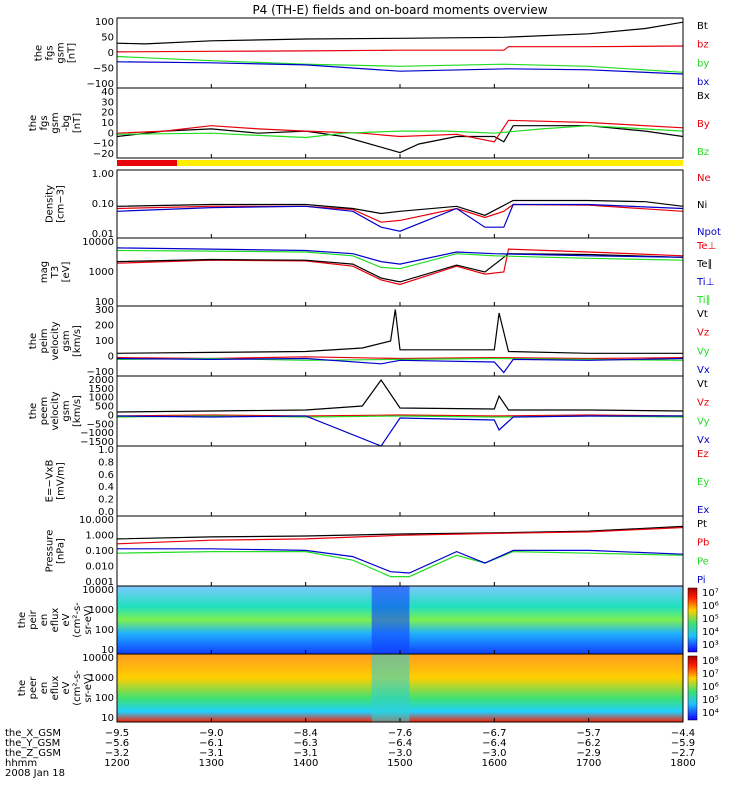 Image resolution: width=750 pixels, height=800 pixels. What do you see at coordinates (710, 619) in the screenshot?
I see `colorbar-label: 10⁵` at bounding box center [710, 619].